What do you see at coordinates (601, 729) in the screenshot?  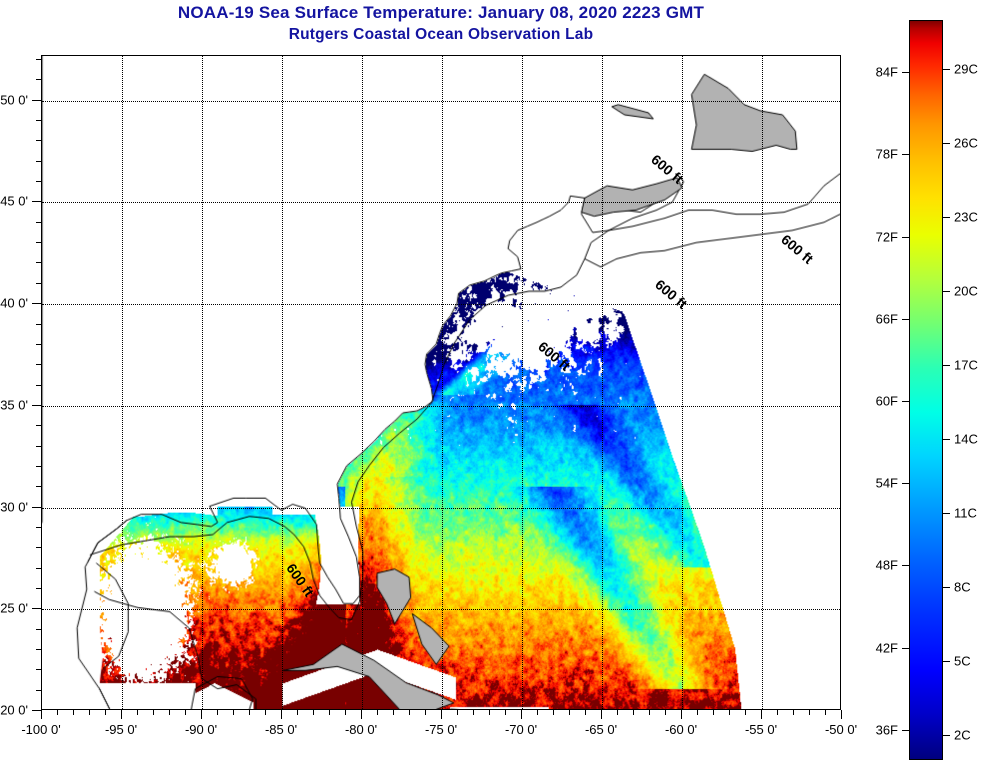 I see `x-axis-label: -65 0'` at bounding box center [601, 729].